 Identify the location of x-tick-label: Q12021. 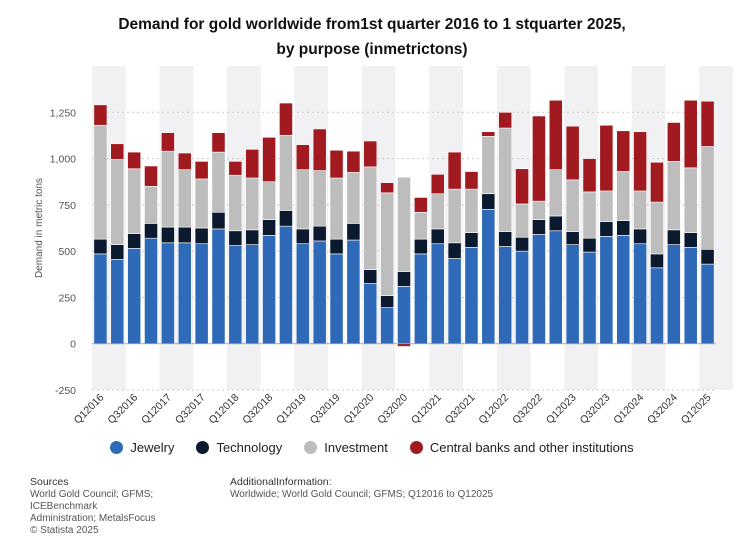
(426, 409).